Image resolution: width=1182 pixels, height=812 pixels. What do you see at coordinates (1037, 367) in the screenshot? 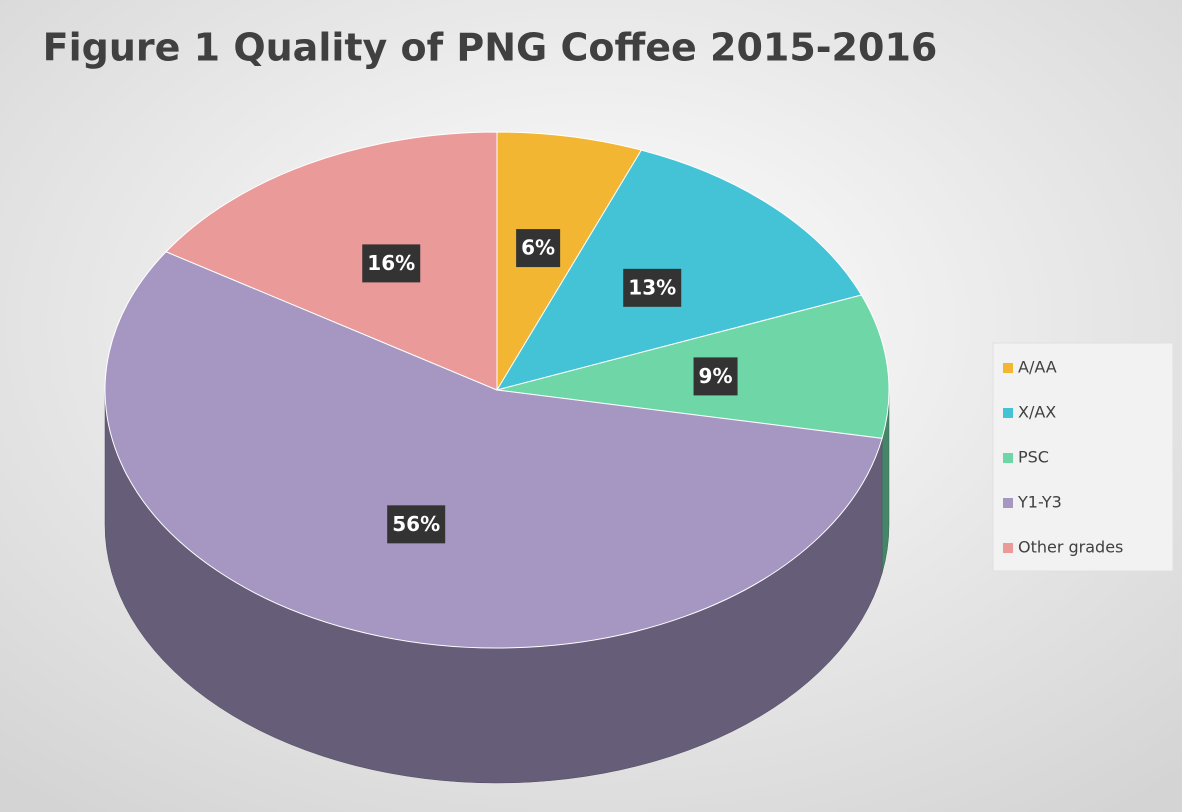
I see `legend-label: A/AA` at bounding box center [1037, 367].